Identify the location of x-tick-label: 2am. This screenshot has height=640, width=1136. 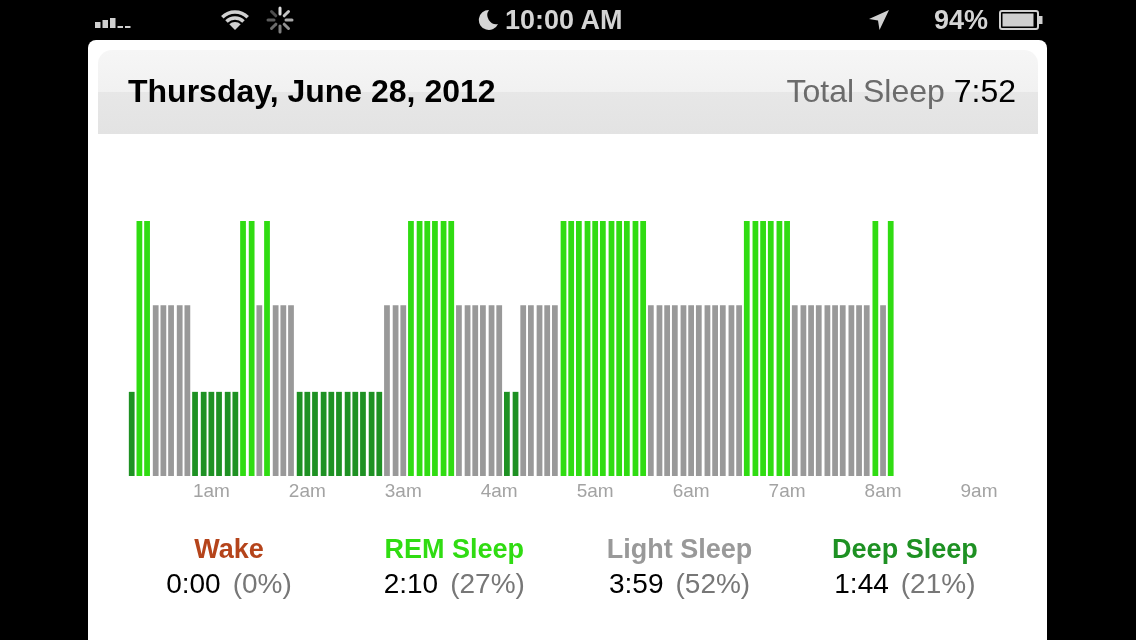
(307, 490).